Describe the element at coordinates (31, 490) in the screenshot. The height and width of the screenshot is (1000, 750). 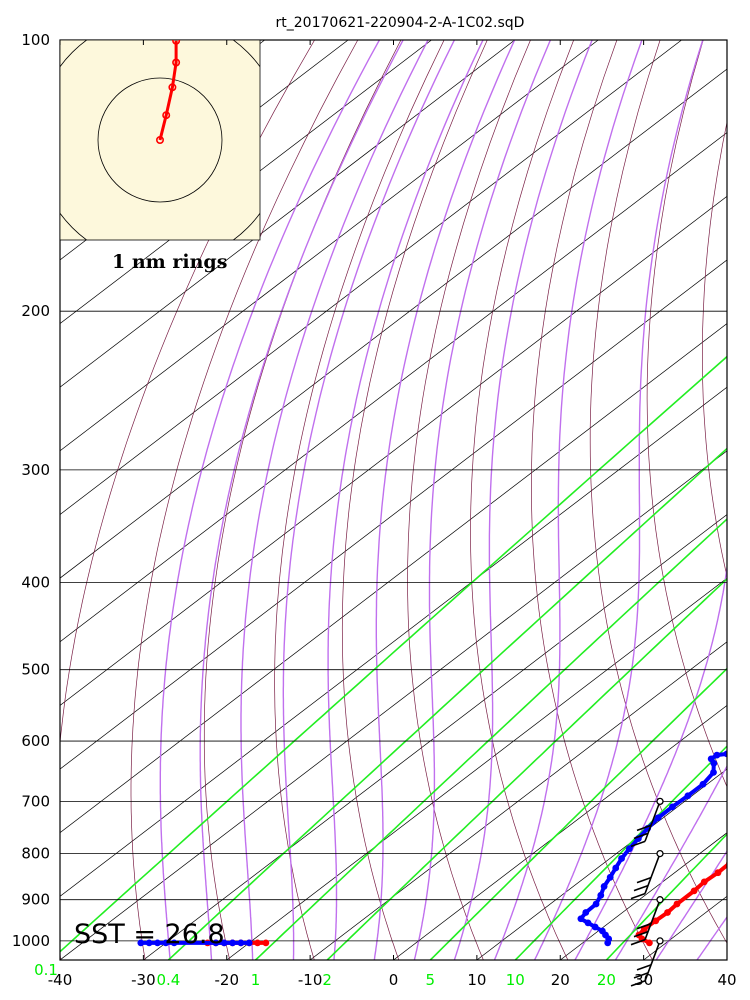
I see `y-axis-ticks: 100 200 300 400 500 600 700 800 900 1000` at that location.